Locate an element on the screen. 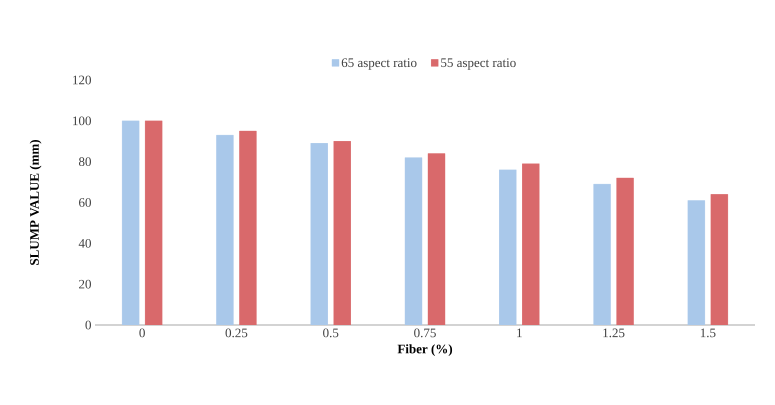  y-tick-label: 120 is located at coordinates (82, 80).